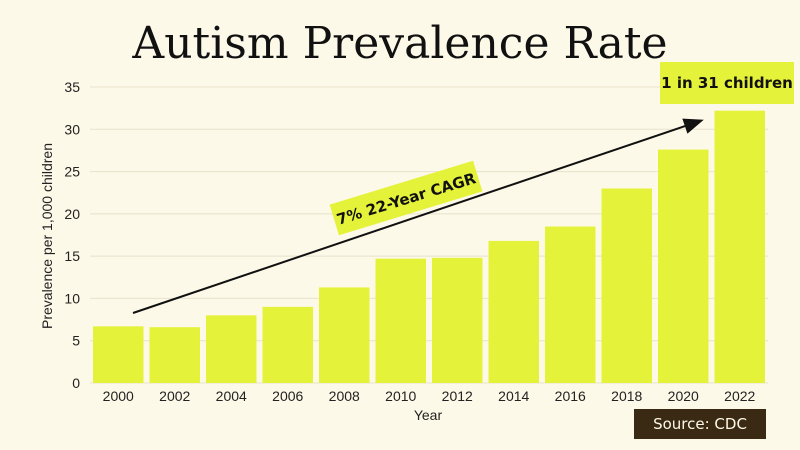  I want to click on x-tick-label: 2002, so click(174, 396).